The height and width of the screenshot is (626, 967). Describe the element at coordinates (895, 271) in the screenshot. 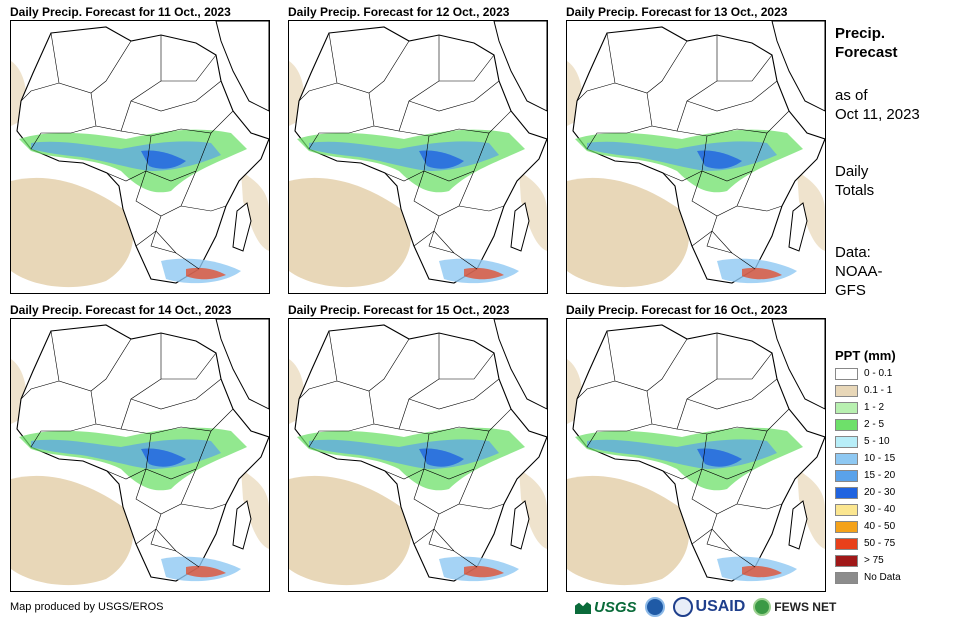

I see `data-source: Data: NOAA- GFS` at that location.